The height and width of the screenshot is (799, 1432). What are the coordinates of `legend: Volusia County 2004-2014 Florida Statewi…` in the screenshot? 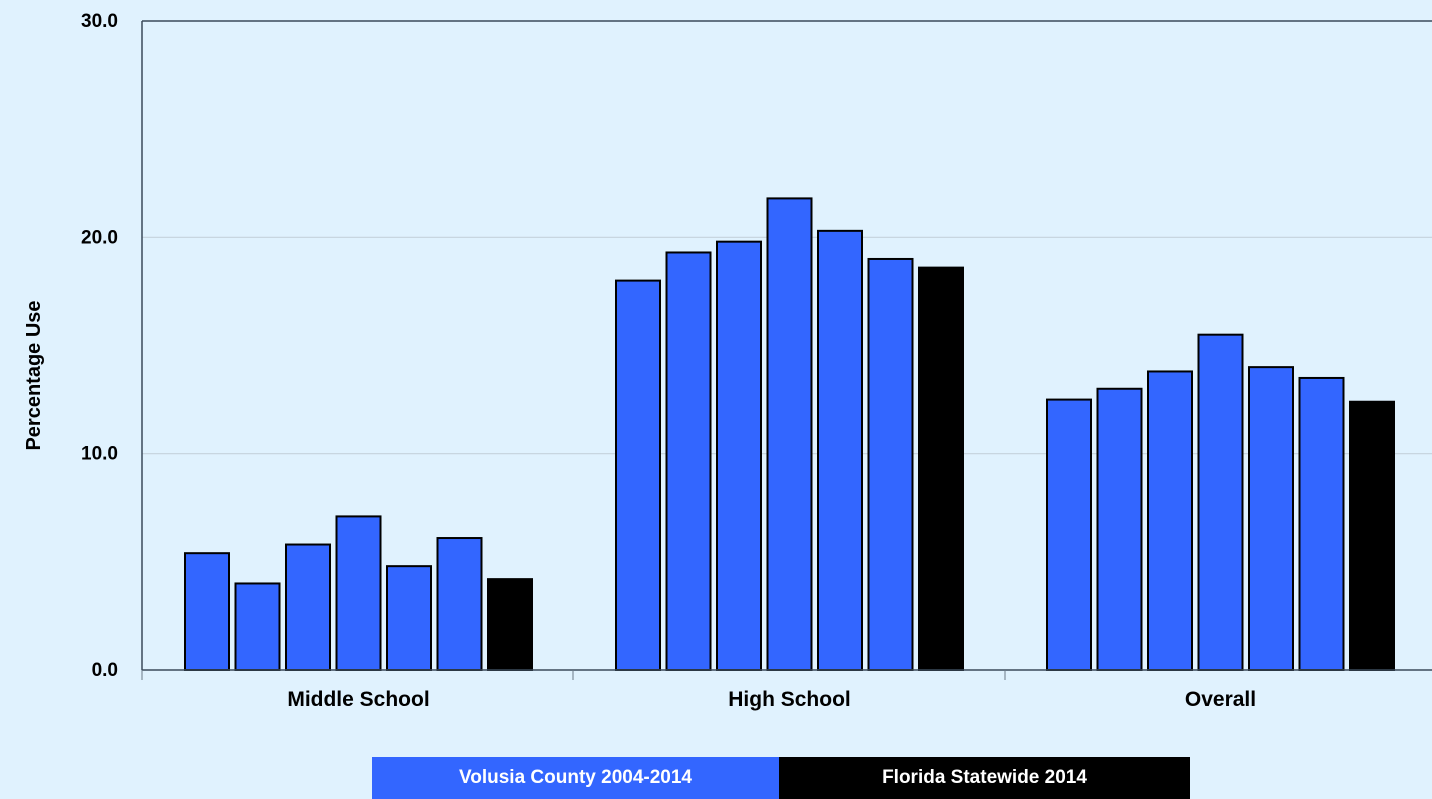 It's located at (781, 778).